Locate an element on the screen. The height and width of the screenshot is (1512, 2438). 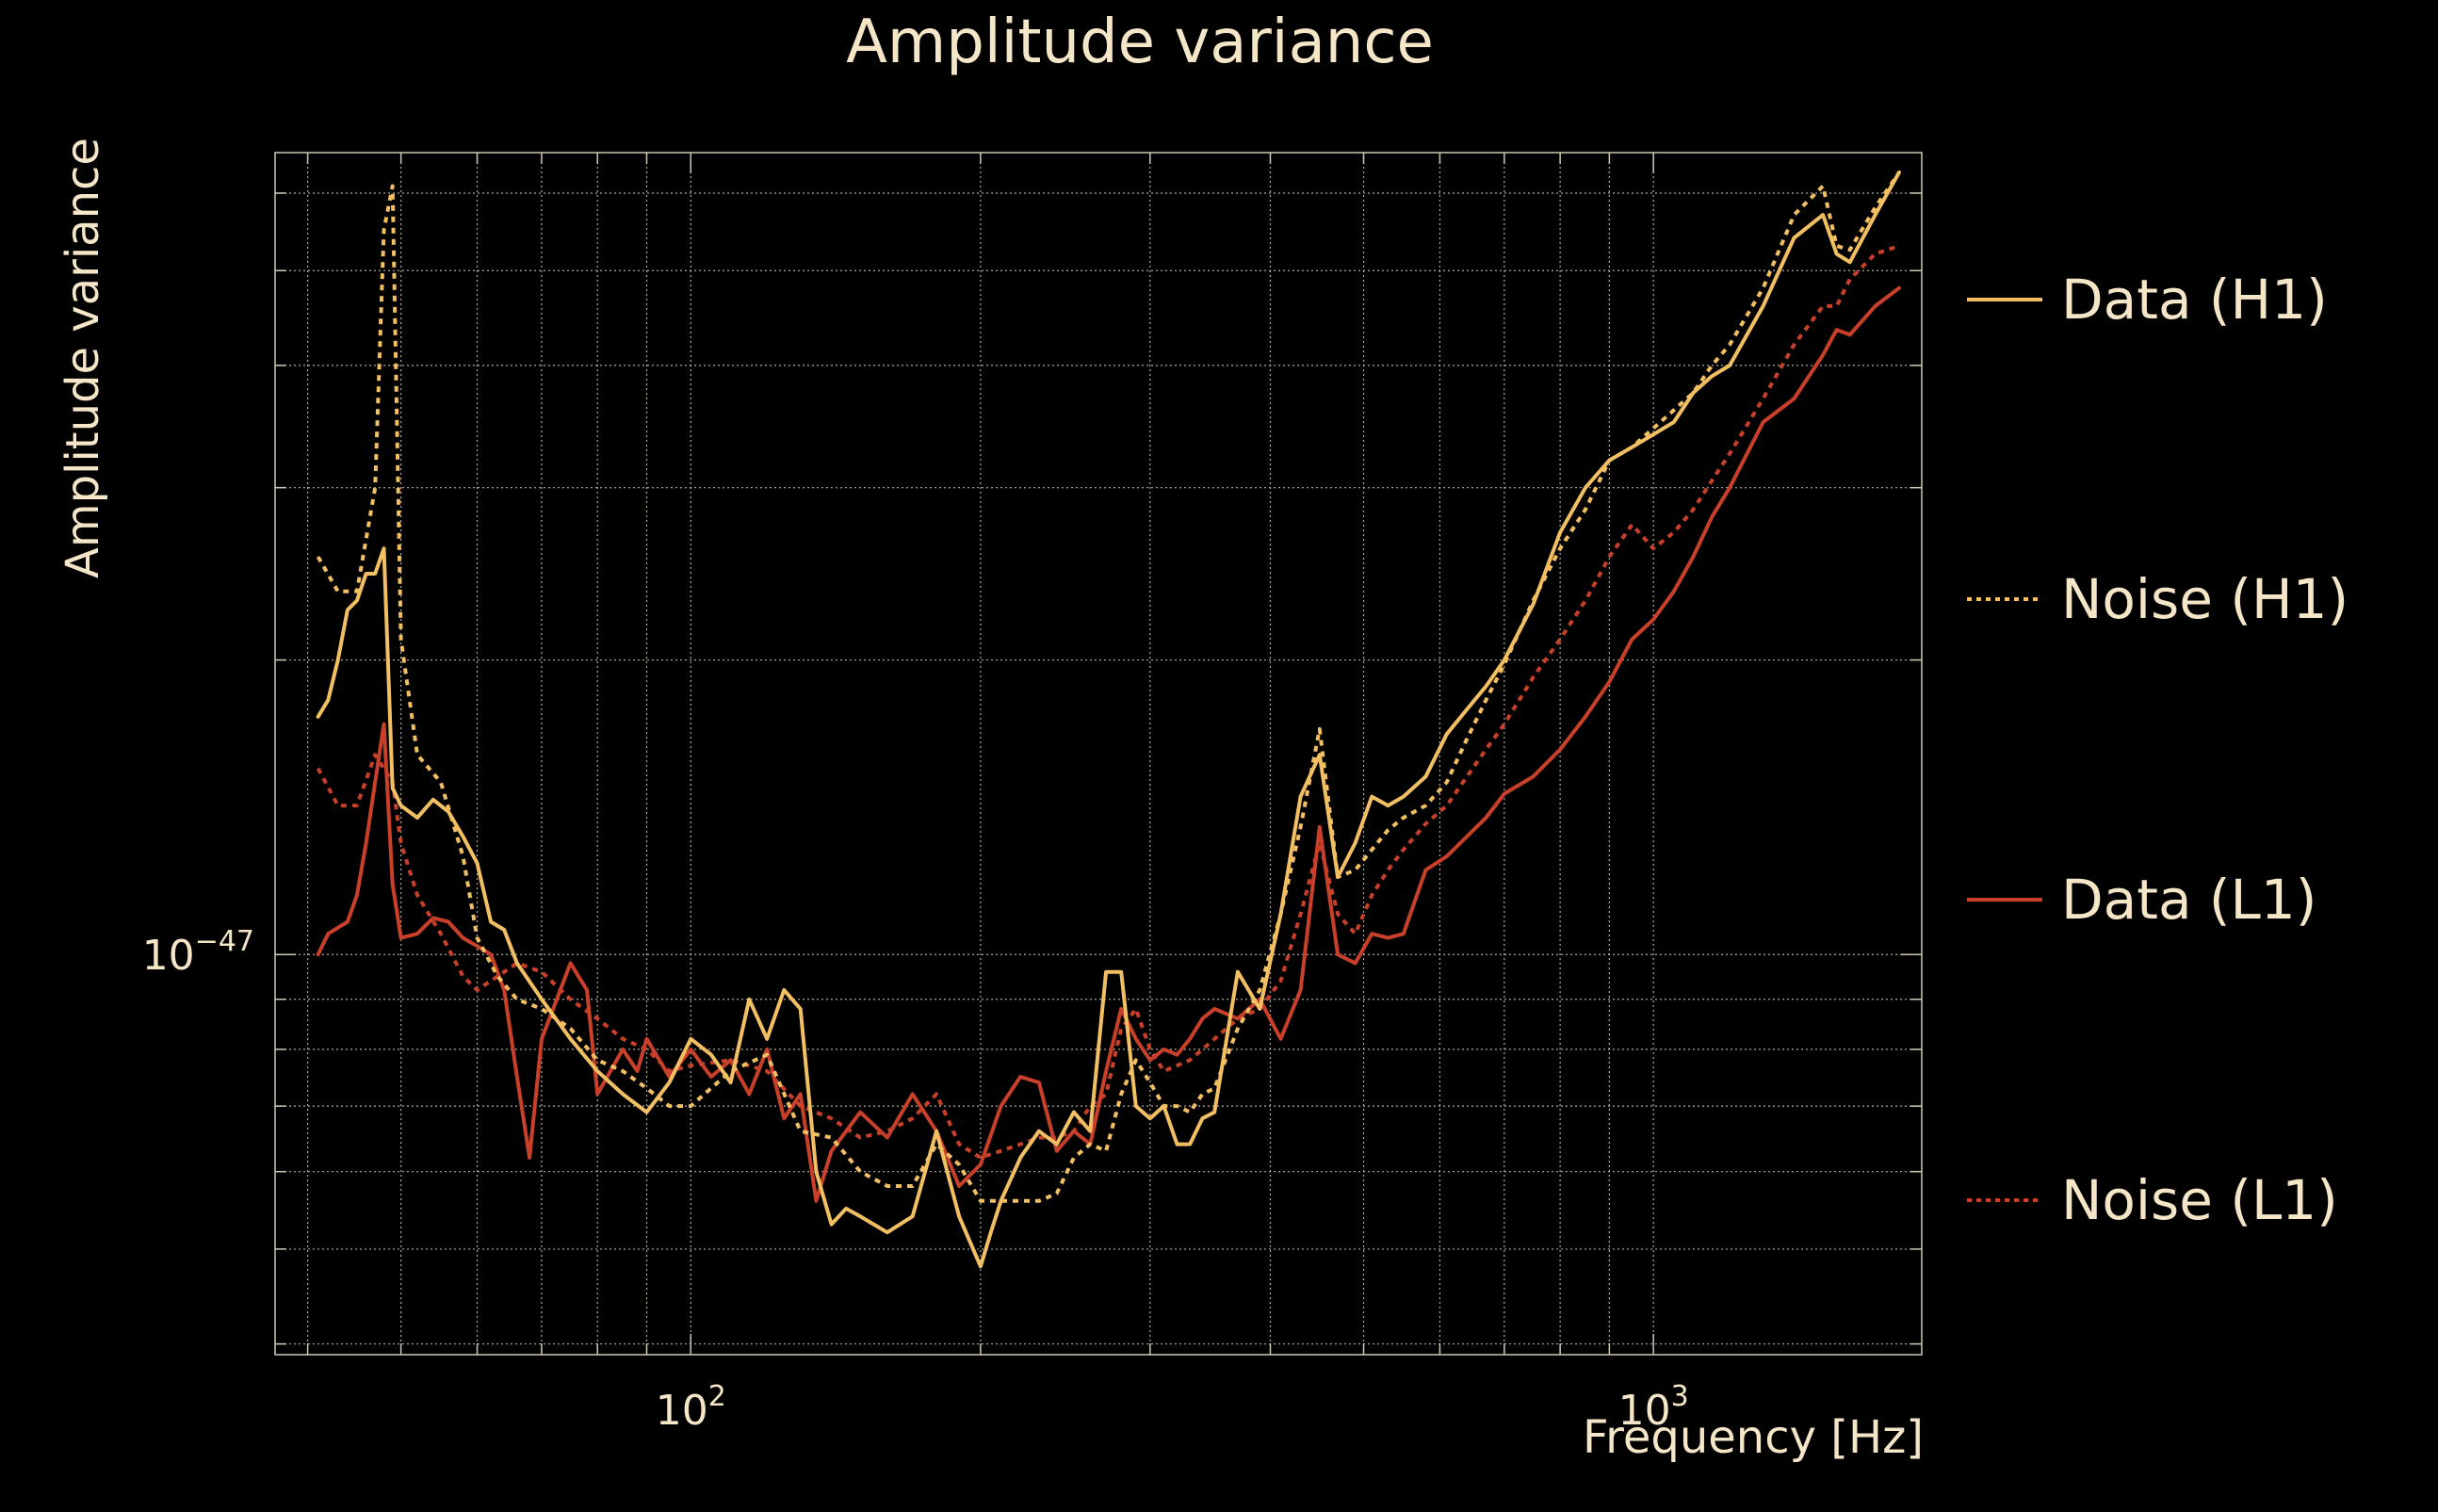
y-tick-labels: 10−47 is located at coordinates (198, 952).